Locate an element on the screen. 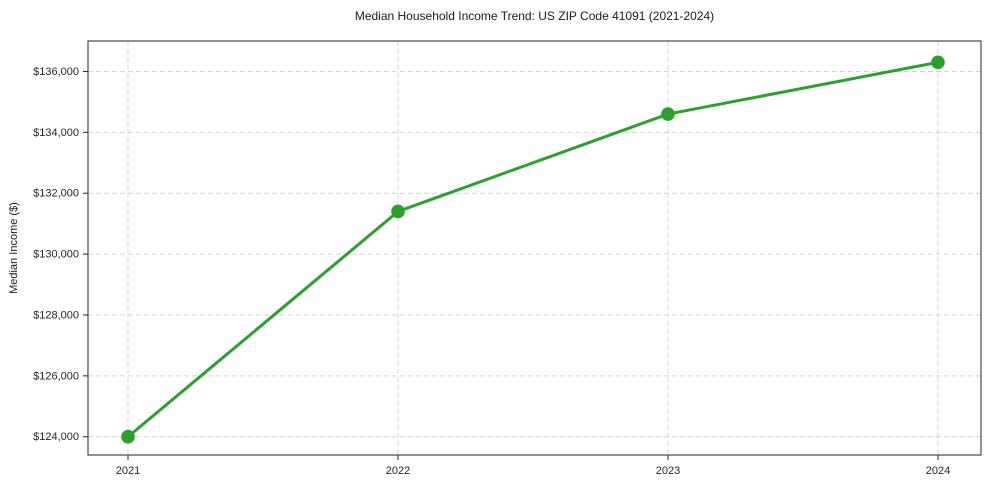  y-tick-label: $124,000 is located at coordinates (56, 437).